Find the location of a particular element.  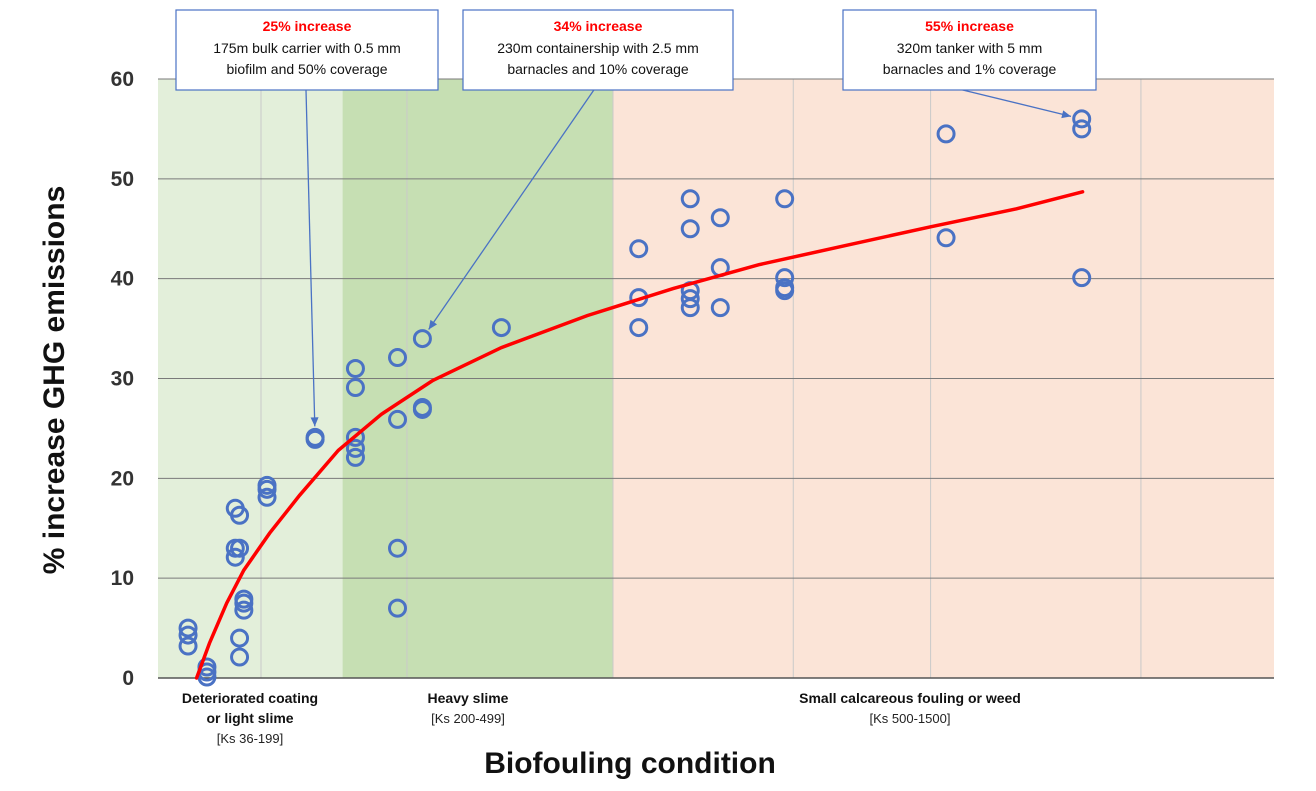

y-tick-label-20: 20 is located at coordinates (122, 478).